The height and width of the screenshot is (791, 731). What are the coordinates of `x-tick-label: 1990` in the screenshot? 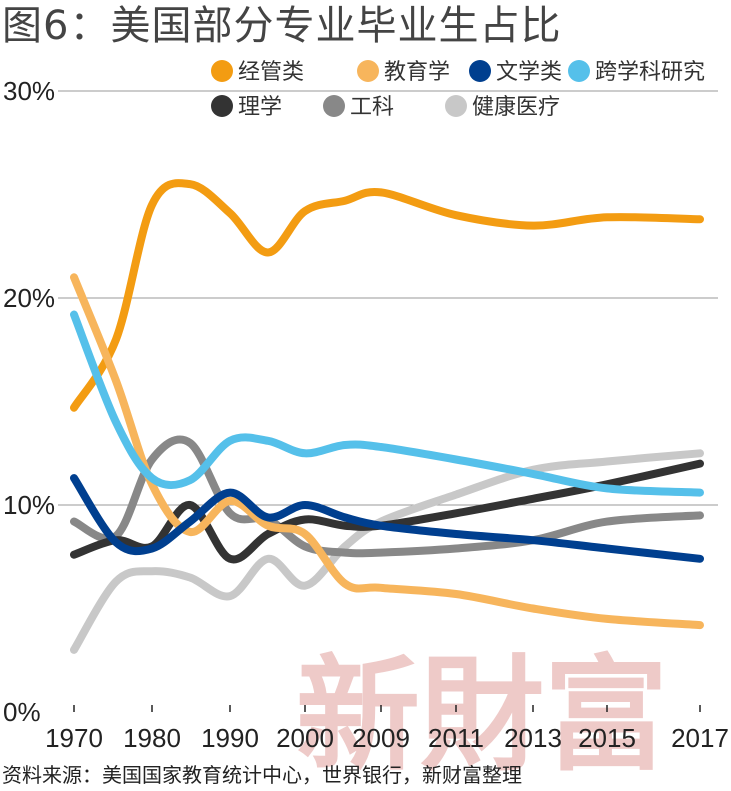 It's located at (230, 738).